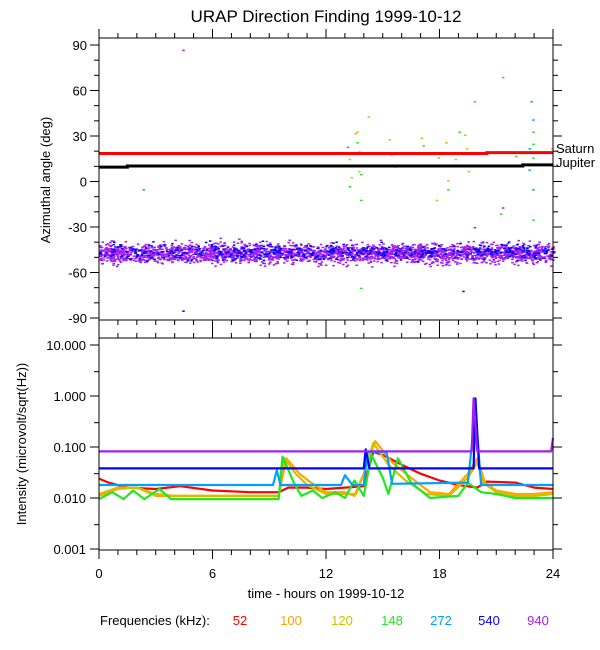 The width and height of the screenshot is (600, 650). Describe the element at coordinates (212, 573) in the screenshot. I see `x-tick-label: 6` at that location.